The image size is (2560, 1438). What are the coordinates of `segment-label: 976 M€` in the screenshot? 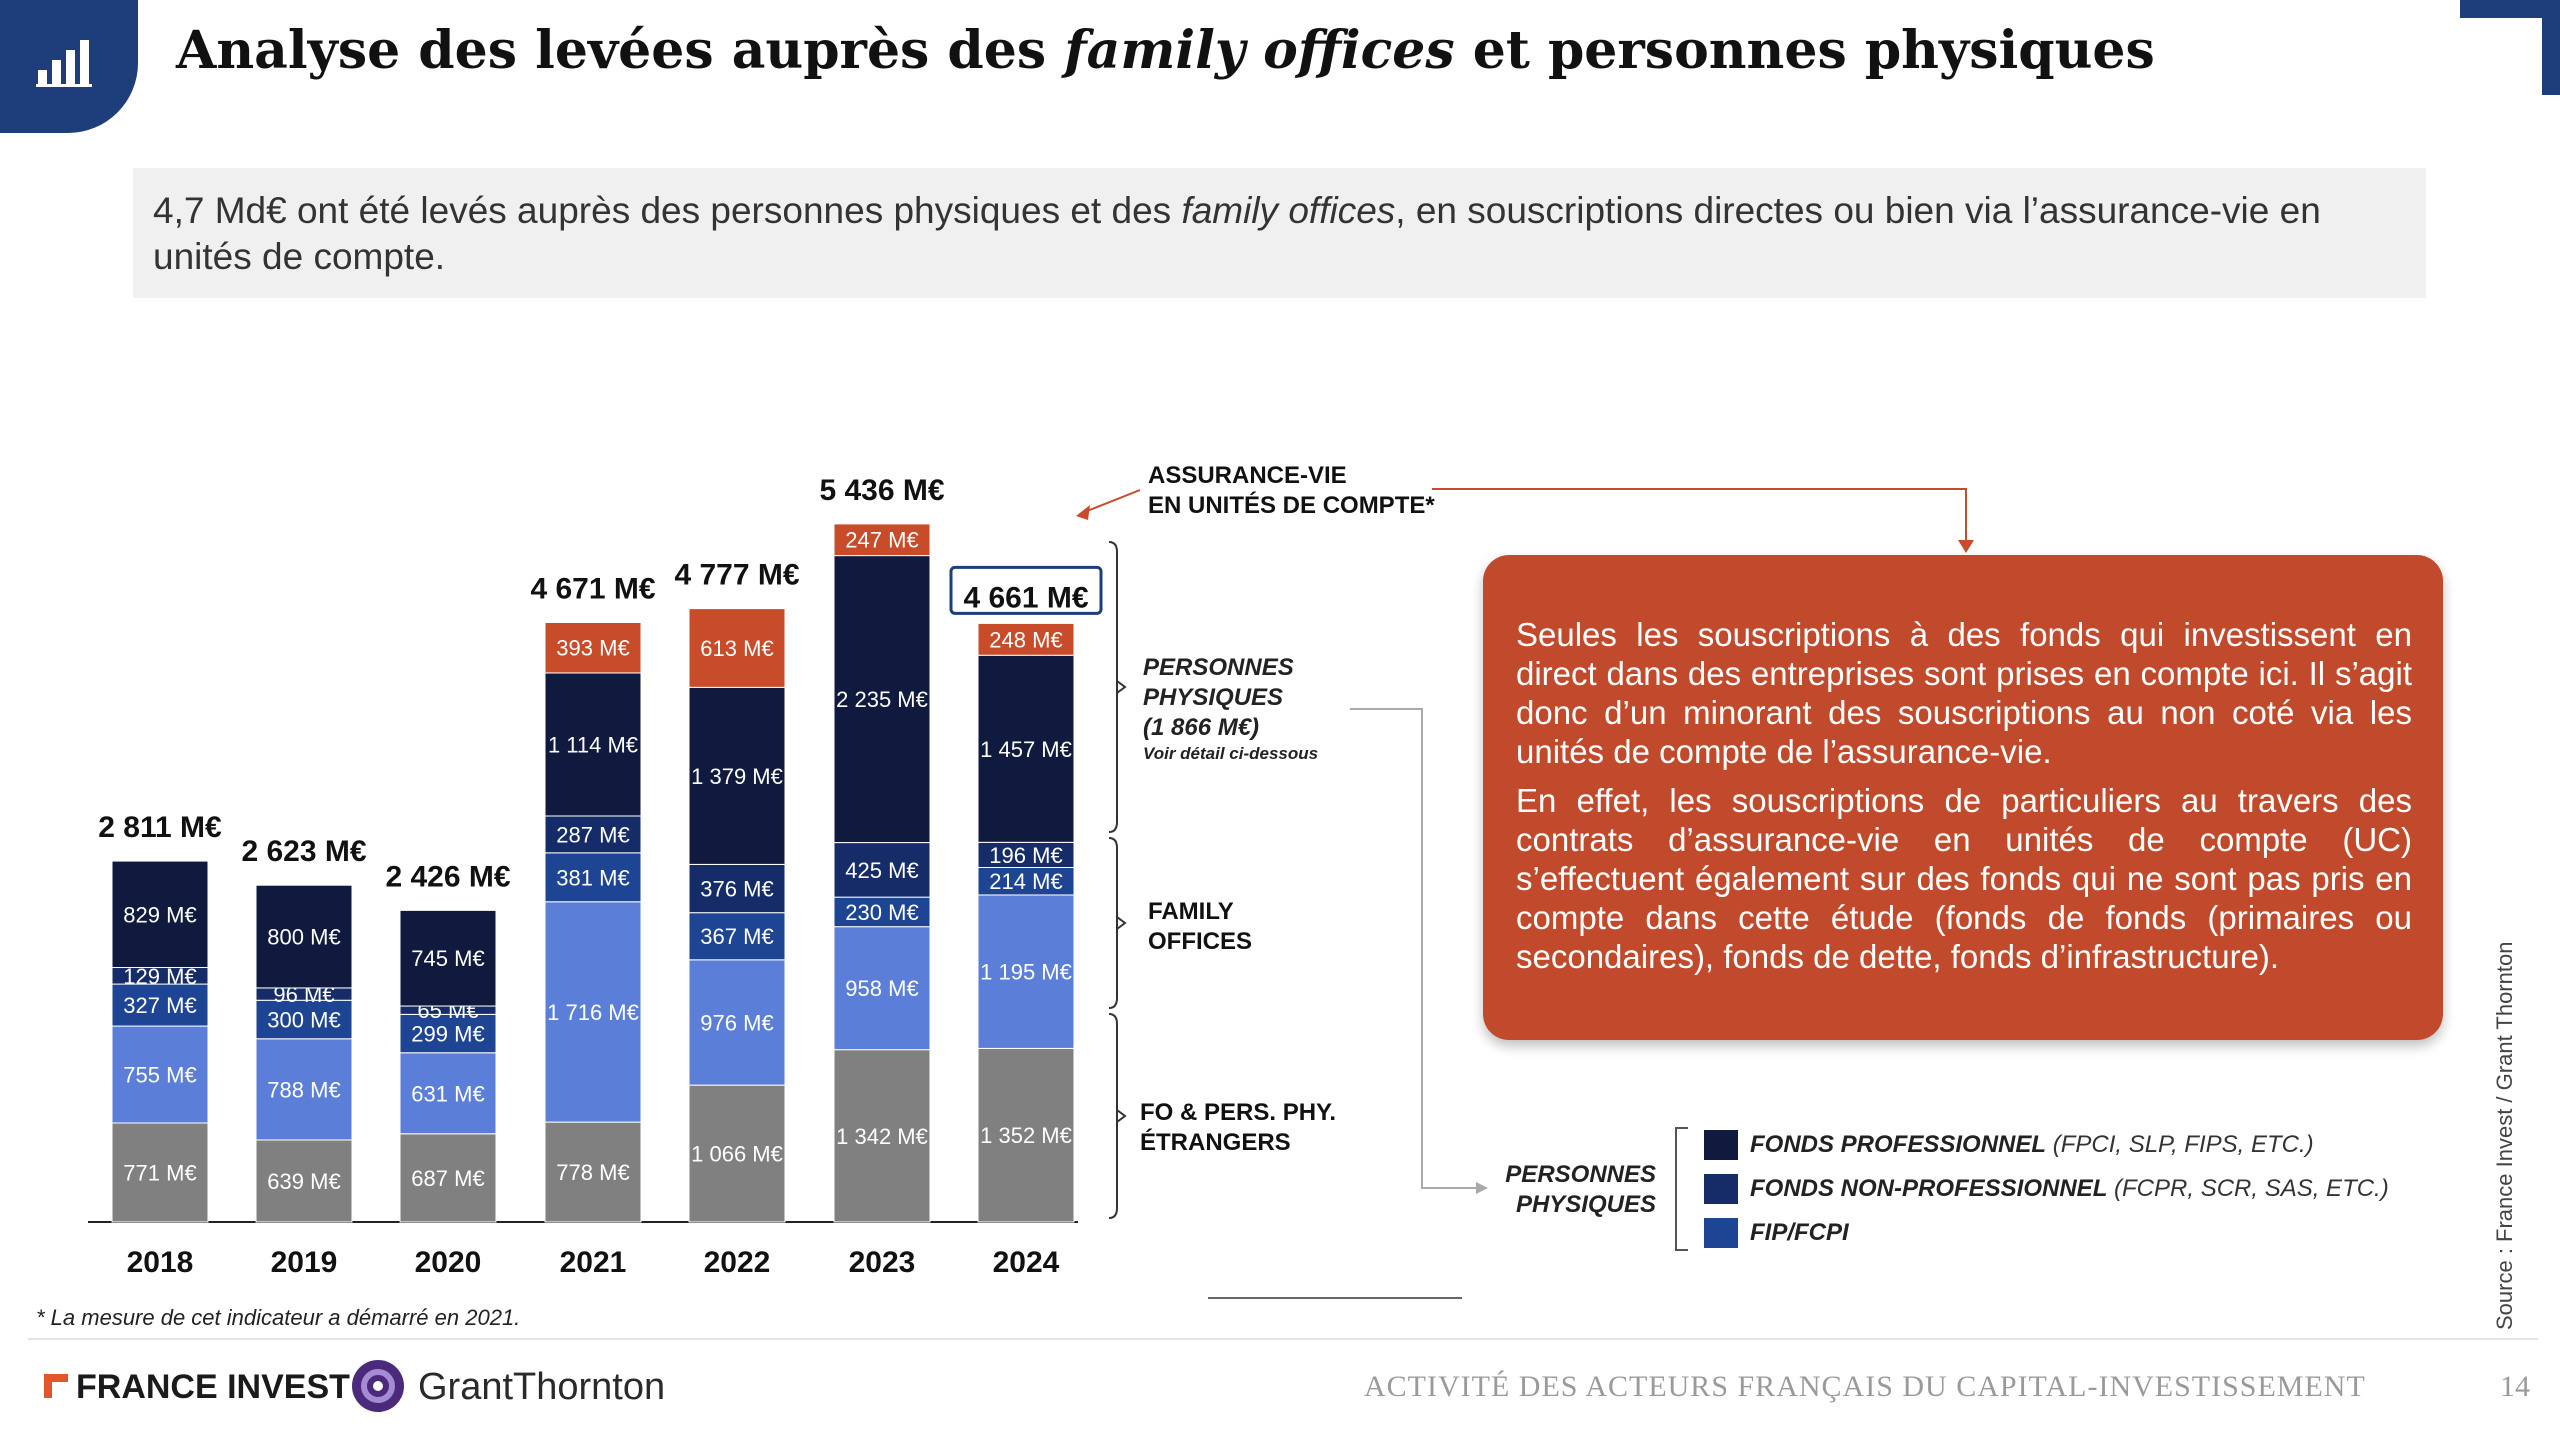 It's located at (736, 1022).